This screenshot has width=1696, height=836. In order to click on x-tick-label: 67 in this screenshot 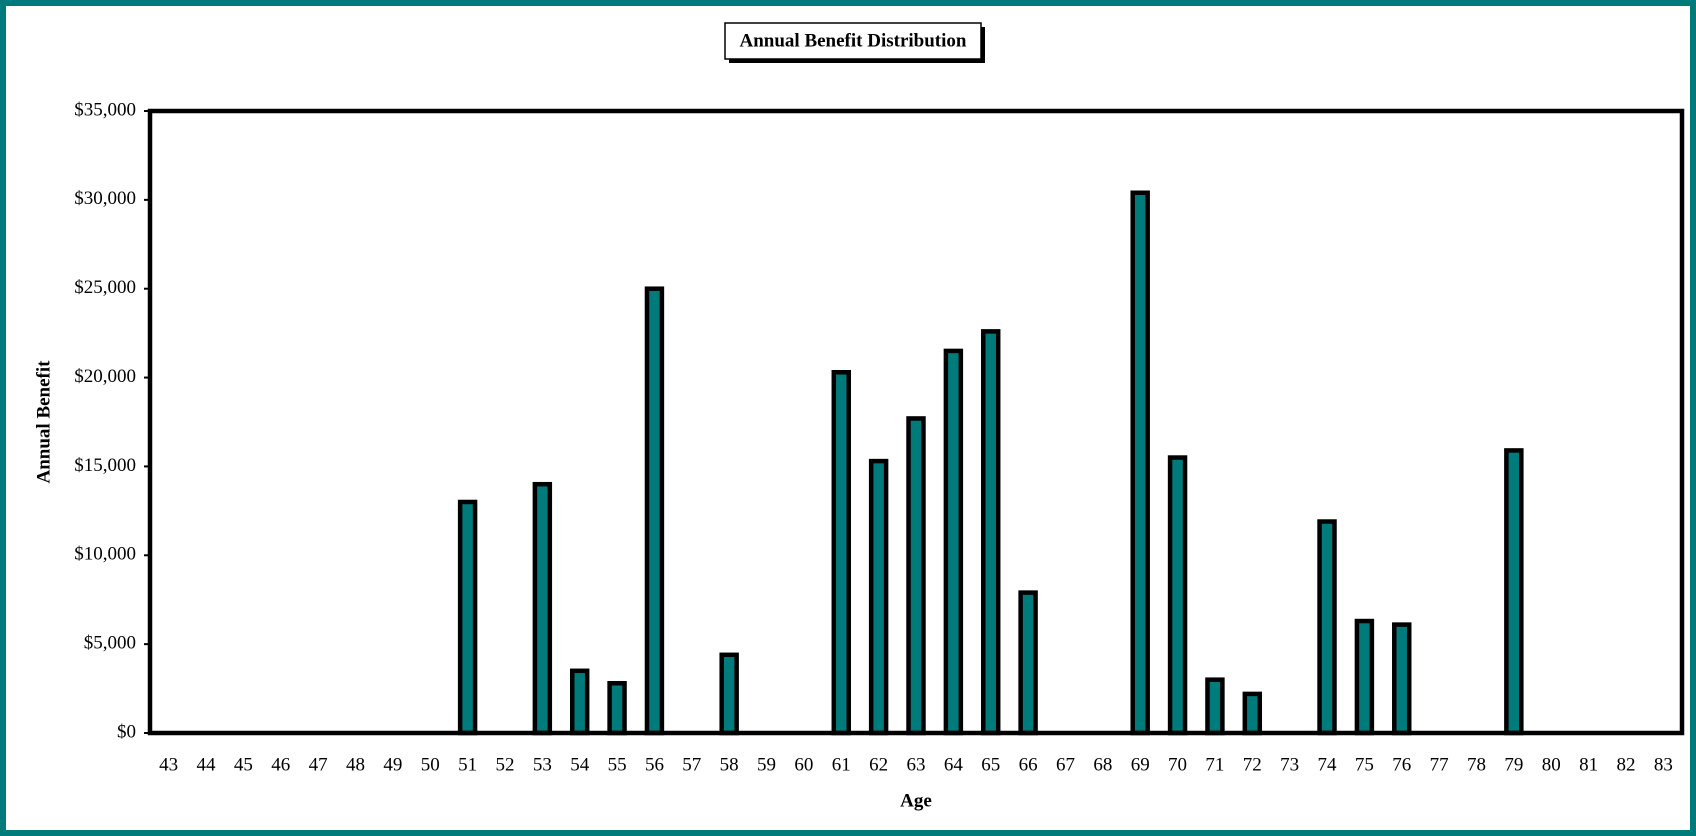, I will do `click(1065, 764)`.